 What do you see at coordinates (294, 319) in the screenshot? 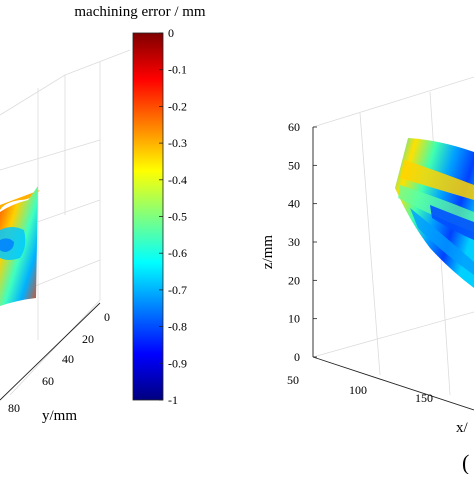
I see `right-z-tick-label: 10` at bounding box center [294, 319].